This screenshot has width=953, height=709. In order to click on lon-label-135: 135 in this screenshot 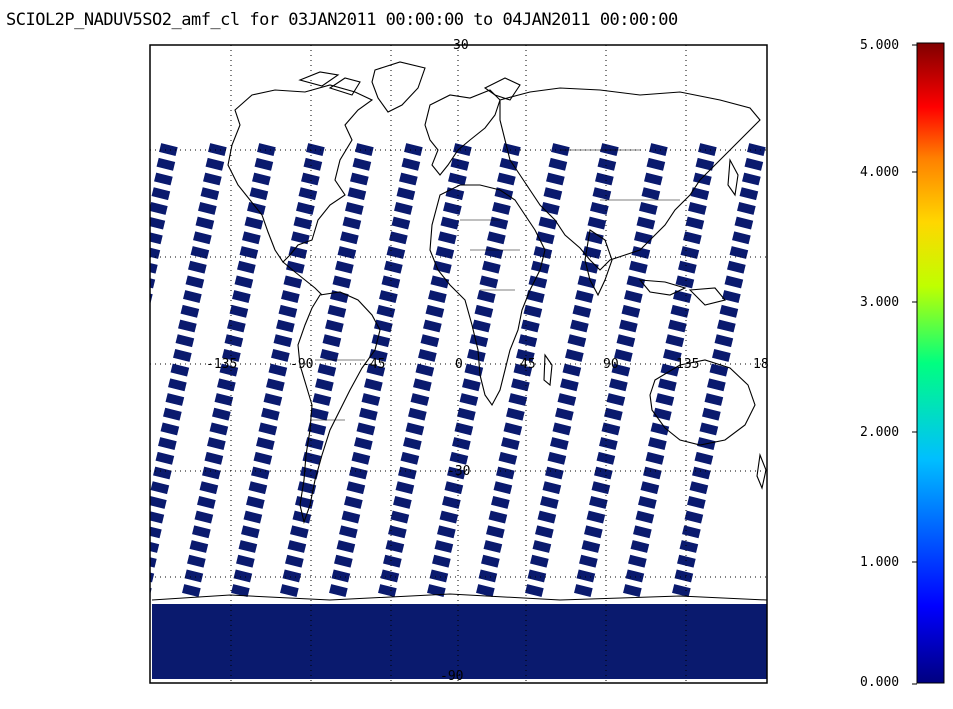, I will do `click(687, 364)`.